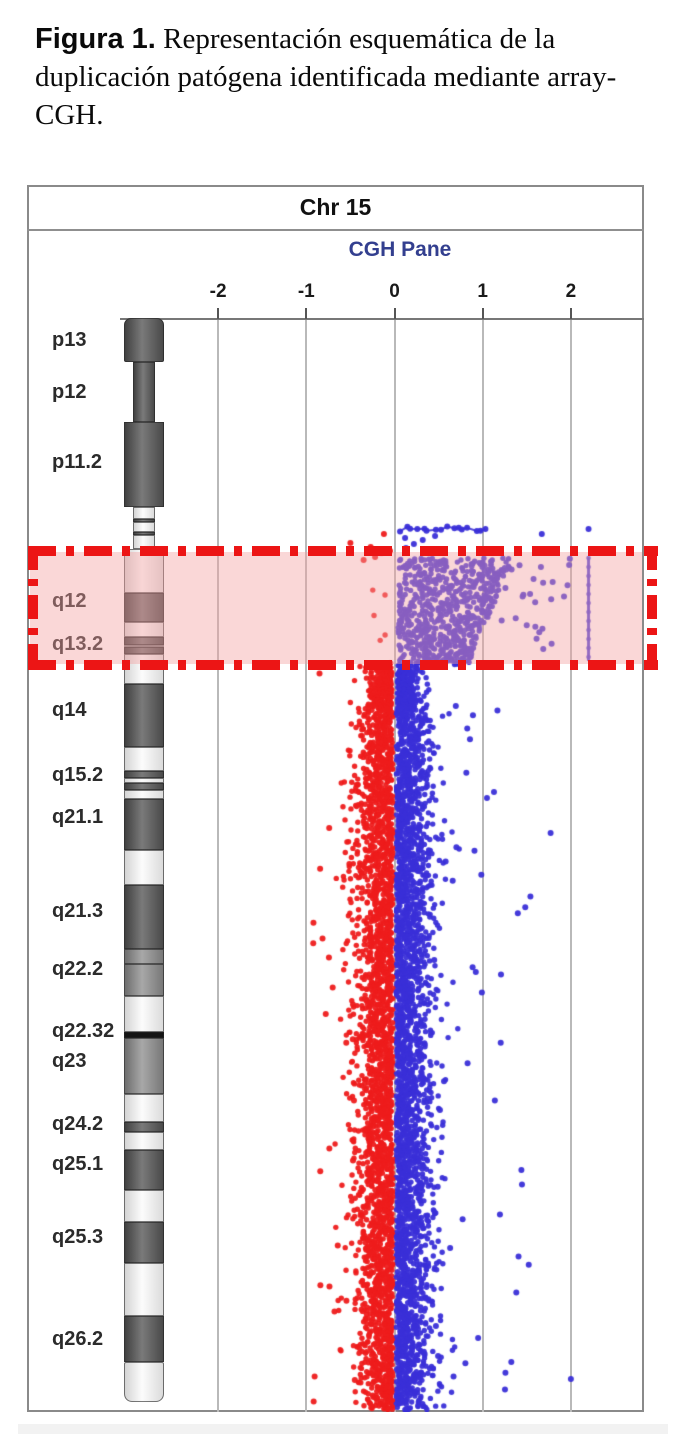 The height and width of the screenshot is (1448, 681). I want to click on highlight-border-left, so click(33, 608).